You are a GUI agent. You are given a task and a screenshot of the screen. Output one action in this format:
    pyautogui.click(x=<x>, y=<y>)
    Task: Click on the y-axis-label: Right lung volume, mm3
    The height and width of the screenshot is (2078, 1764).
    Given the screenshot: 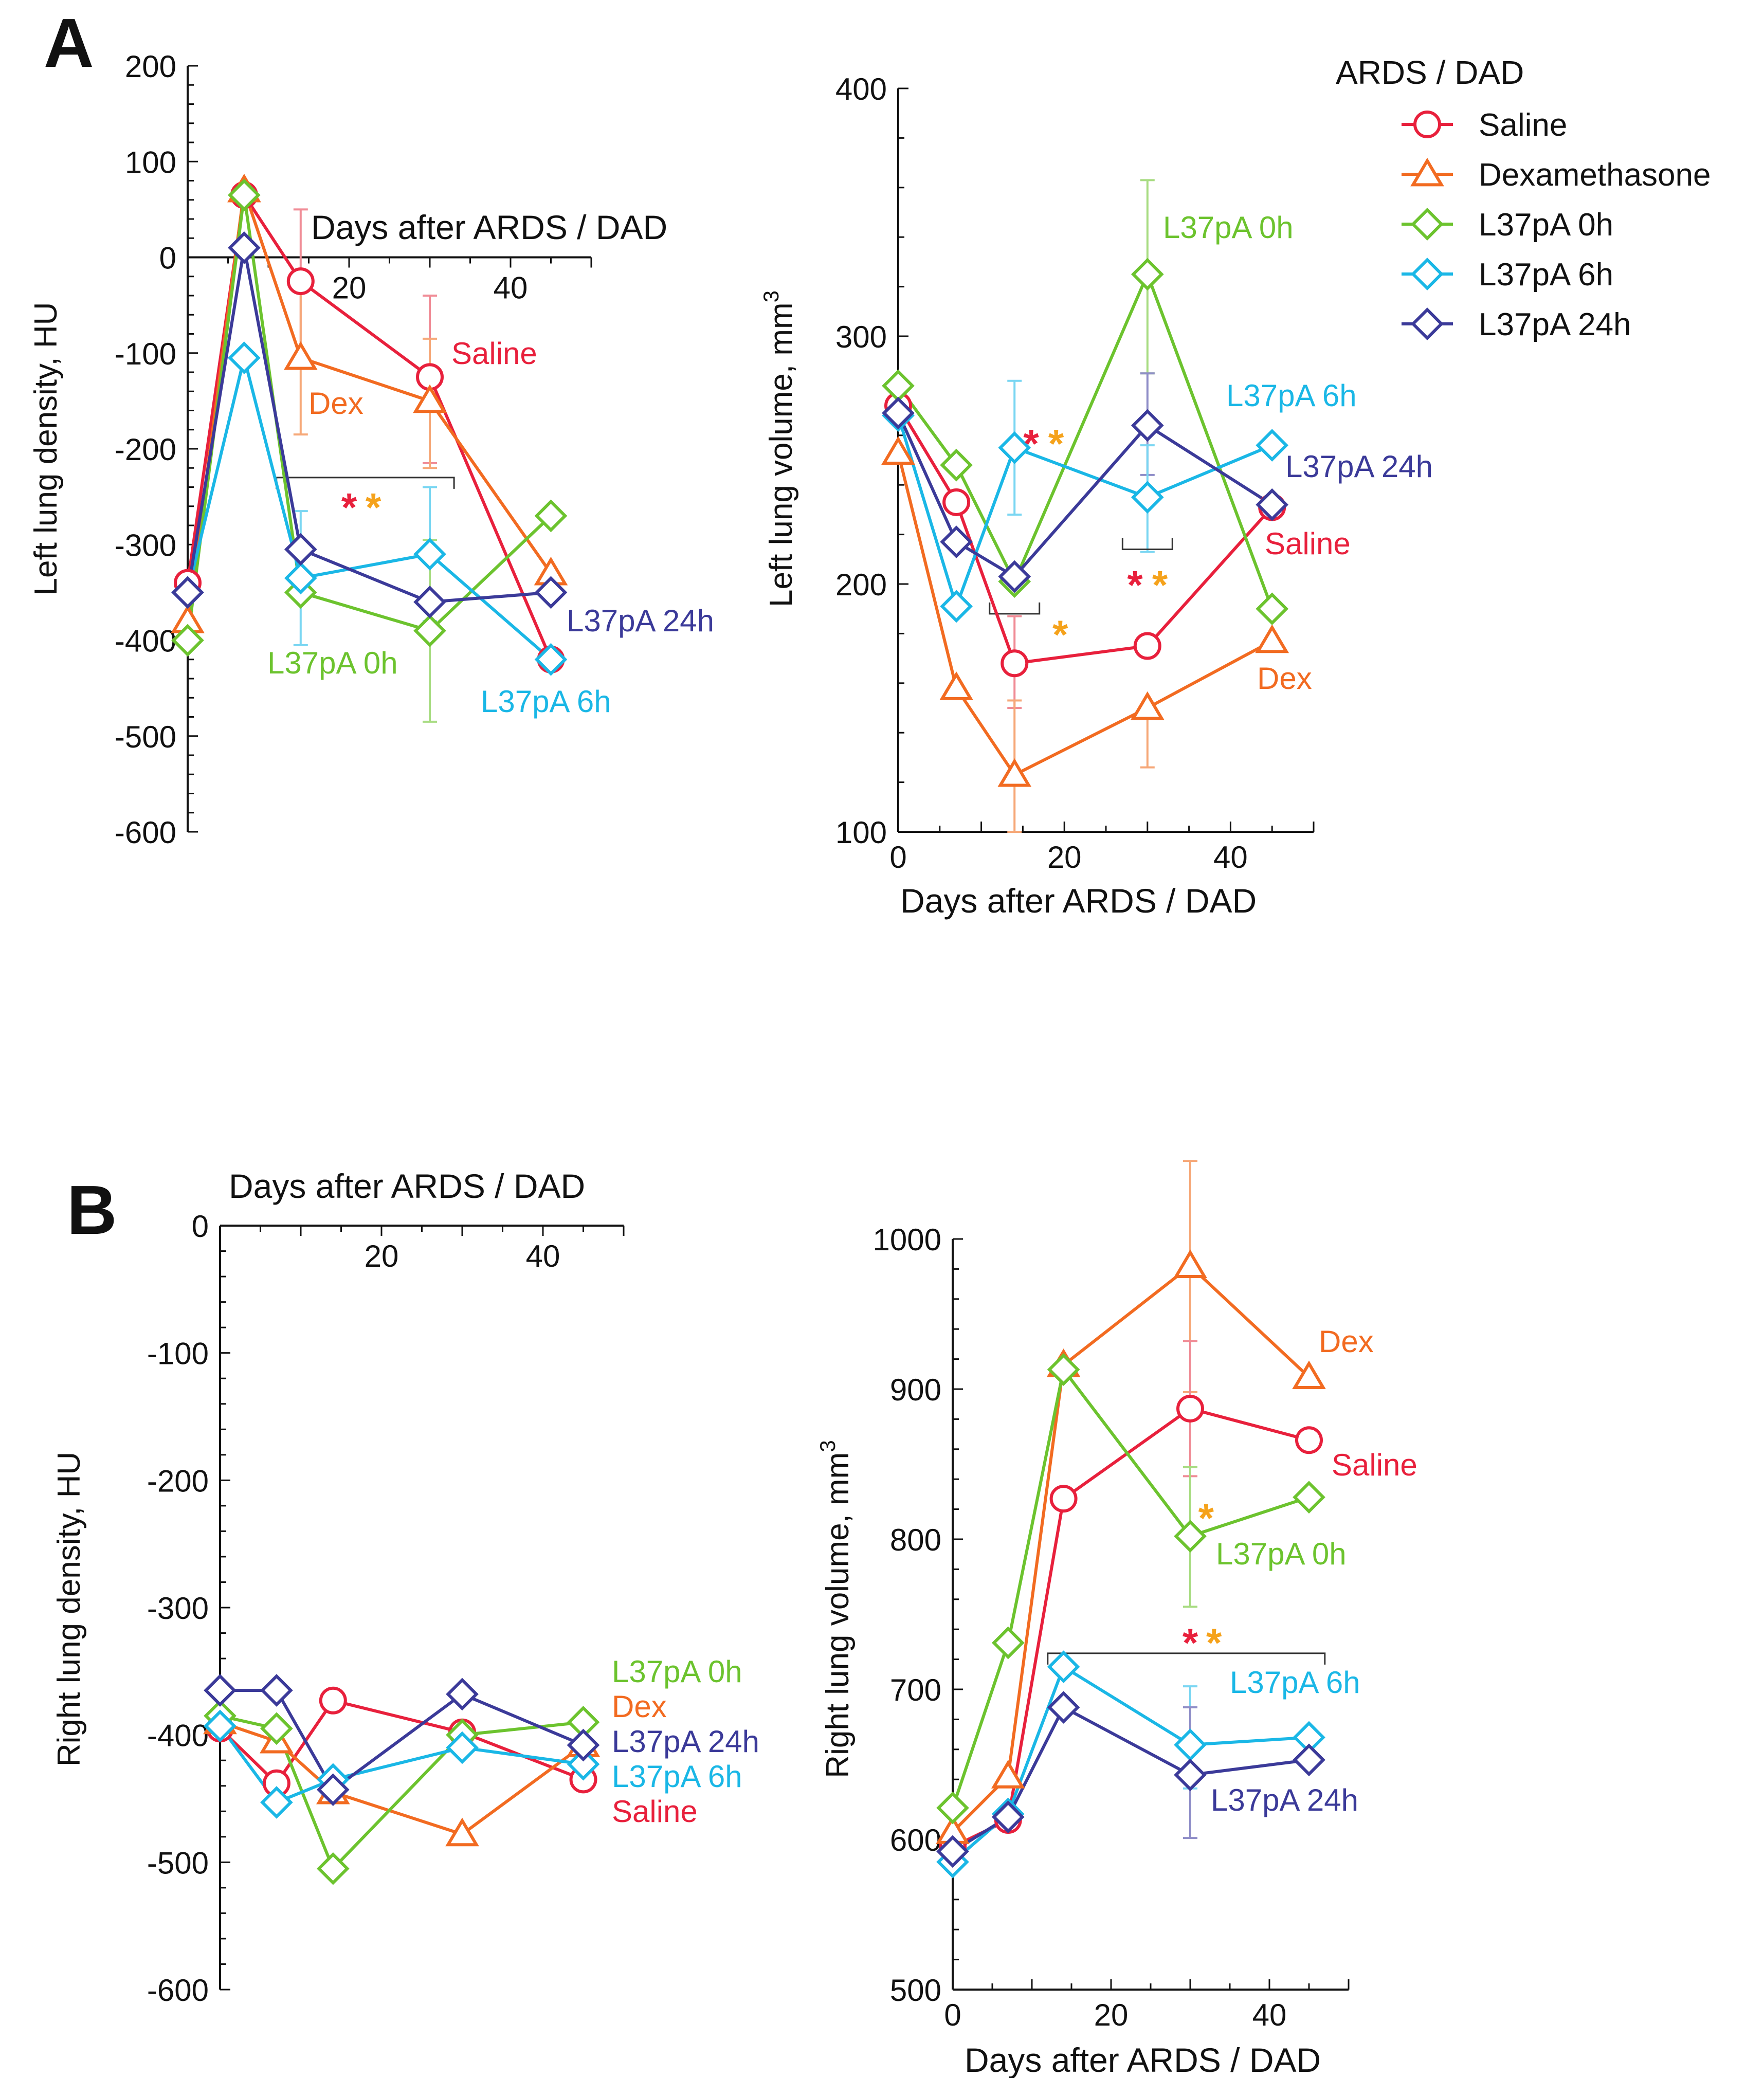 What is the action you would take?
    pyautogui.click(x=835, y=1609)
    